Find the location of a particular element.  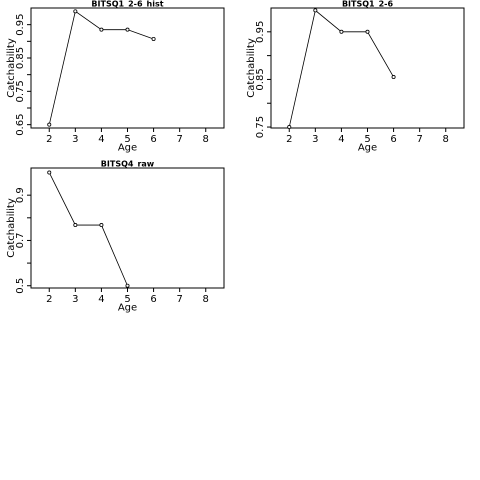

chart-title: BITSQ1_2-6 is located at coordinates (368, 4).